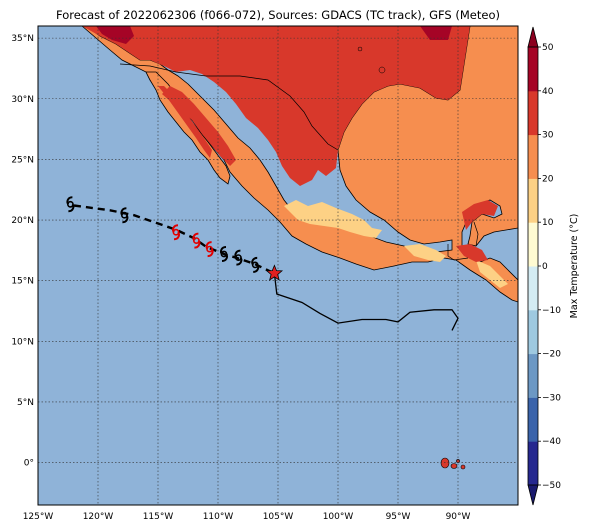 The image size is (592, 529). I want to click on lat-tick-label: 0°, so click(29, 464).